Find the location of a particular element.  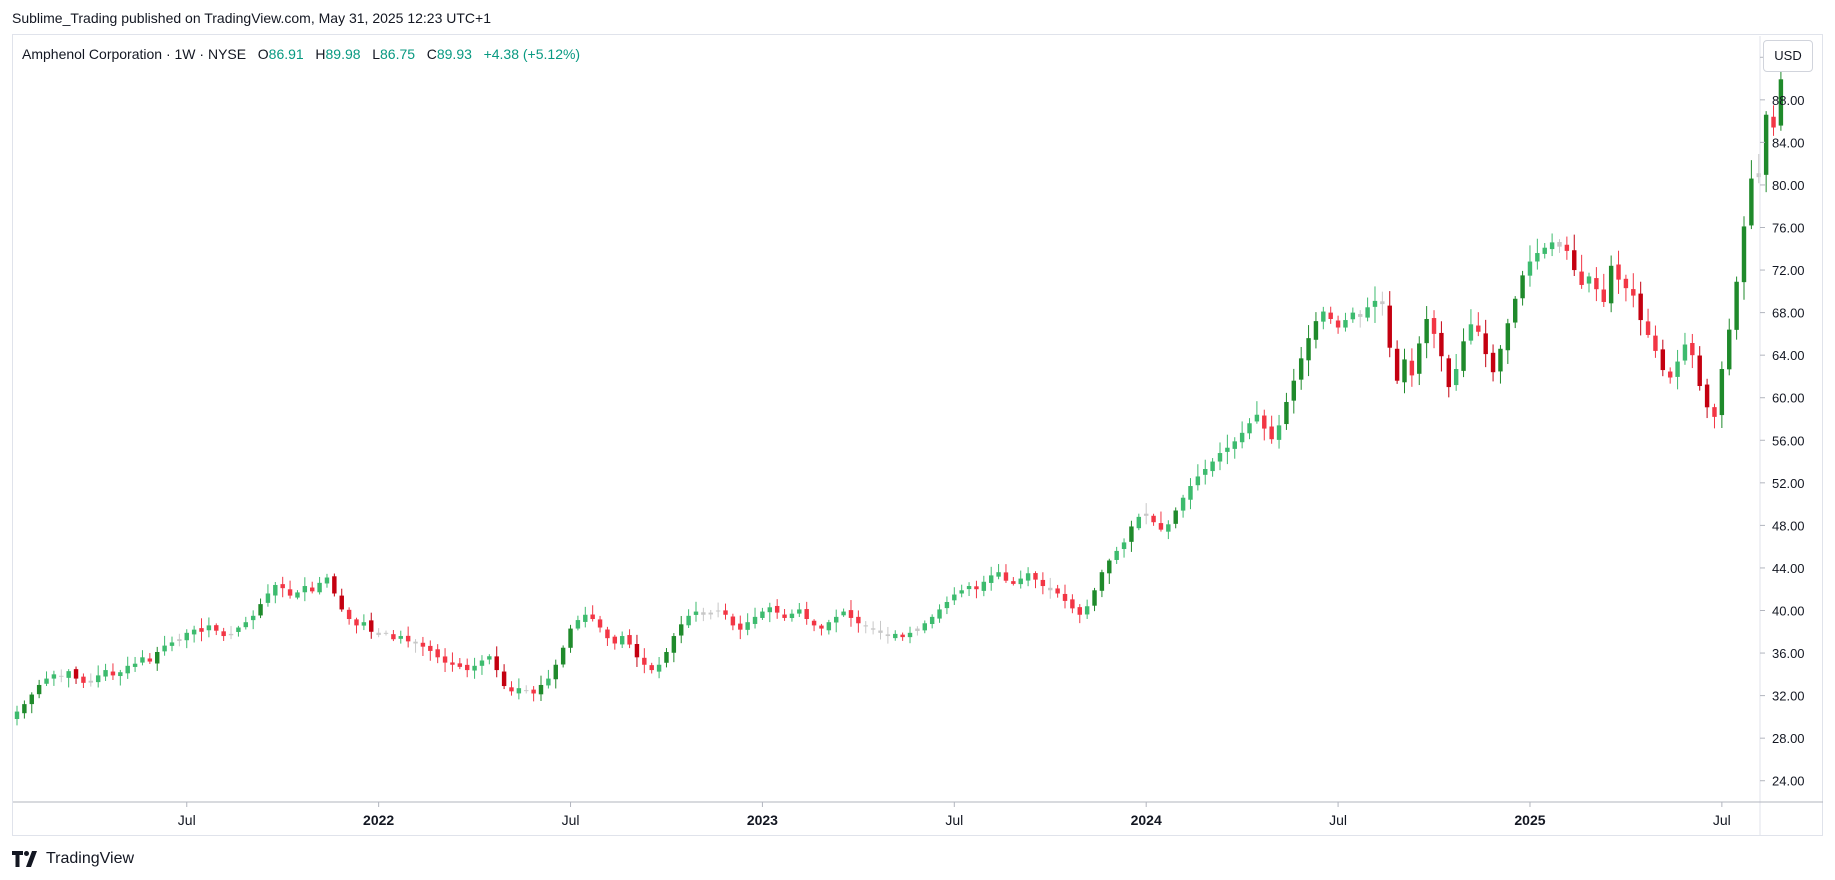

tradingview-brand: TradingView is located at coordinates (90, 858).